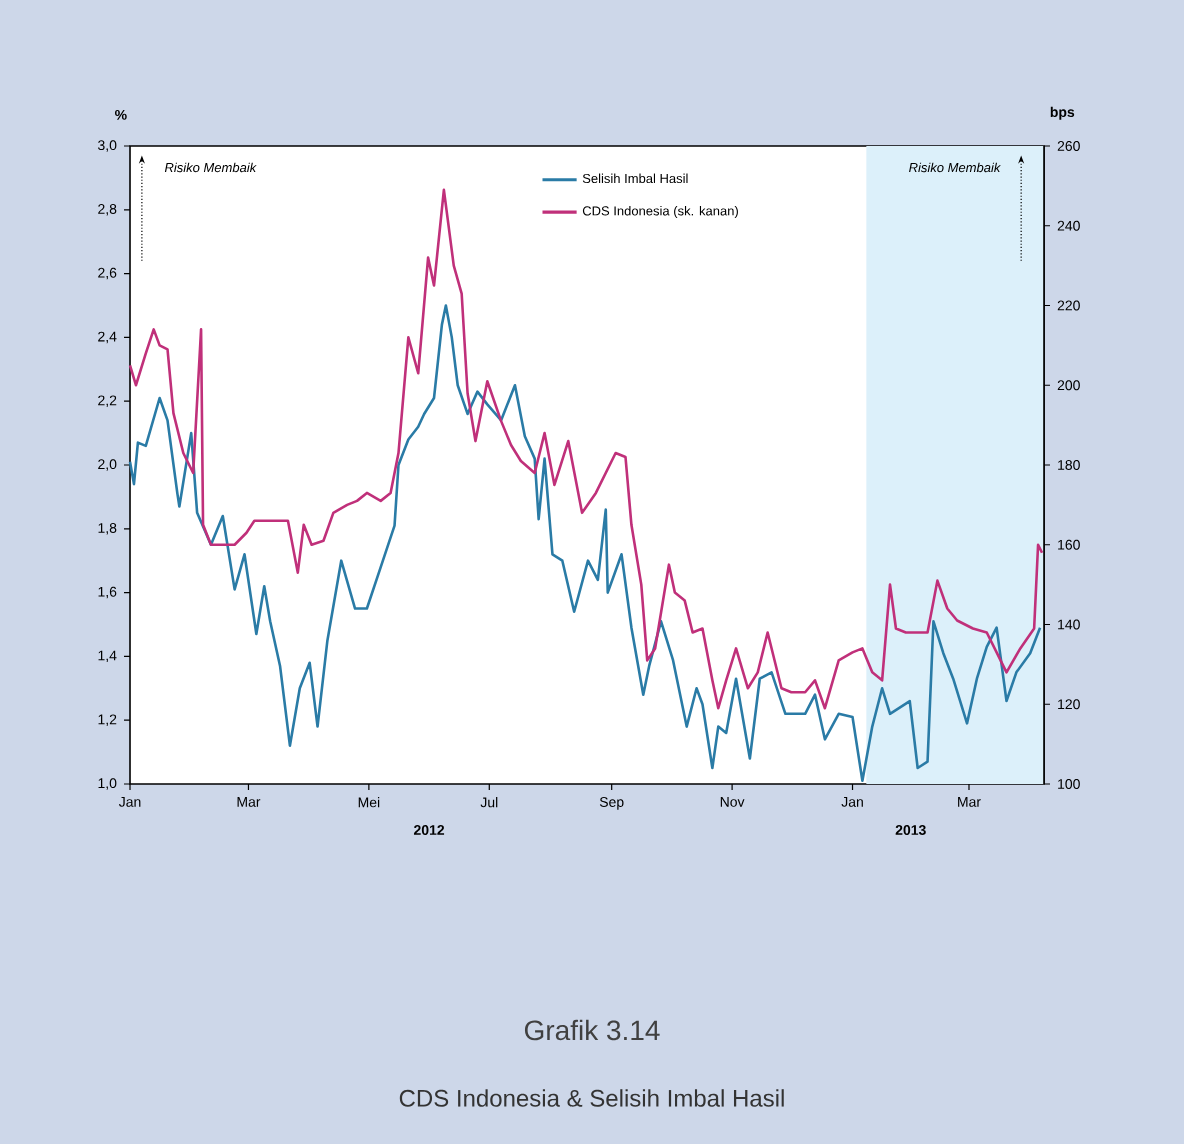  Describe the element at coordinates (592, 1030) in the screenshot. I see `text: Grafik 3.14` at that location.